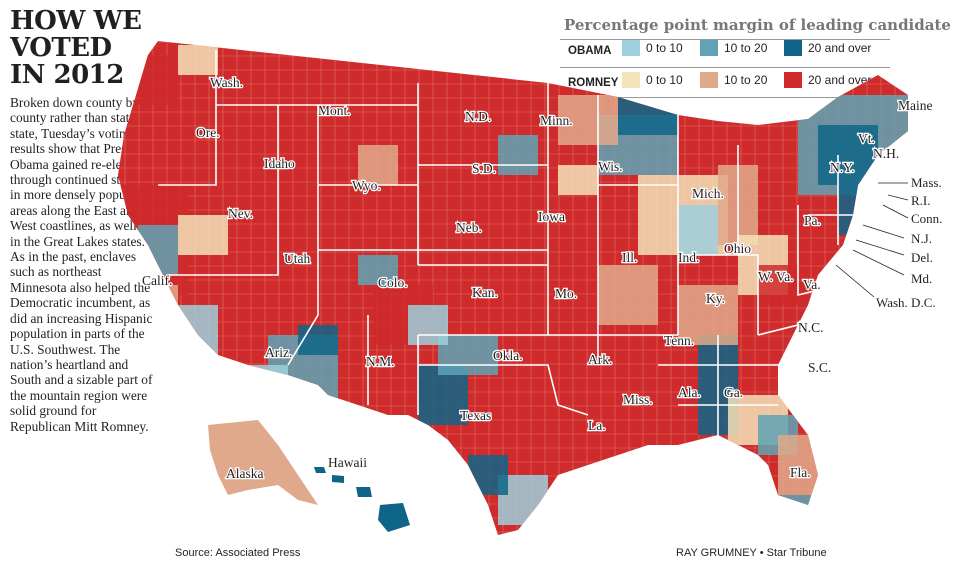 This screenshot has width=960, height=573. What do you see at coordinates (334, 110) in the screenshot?
I see `state-label: Mont.` at bounding box center [334, 110].